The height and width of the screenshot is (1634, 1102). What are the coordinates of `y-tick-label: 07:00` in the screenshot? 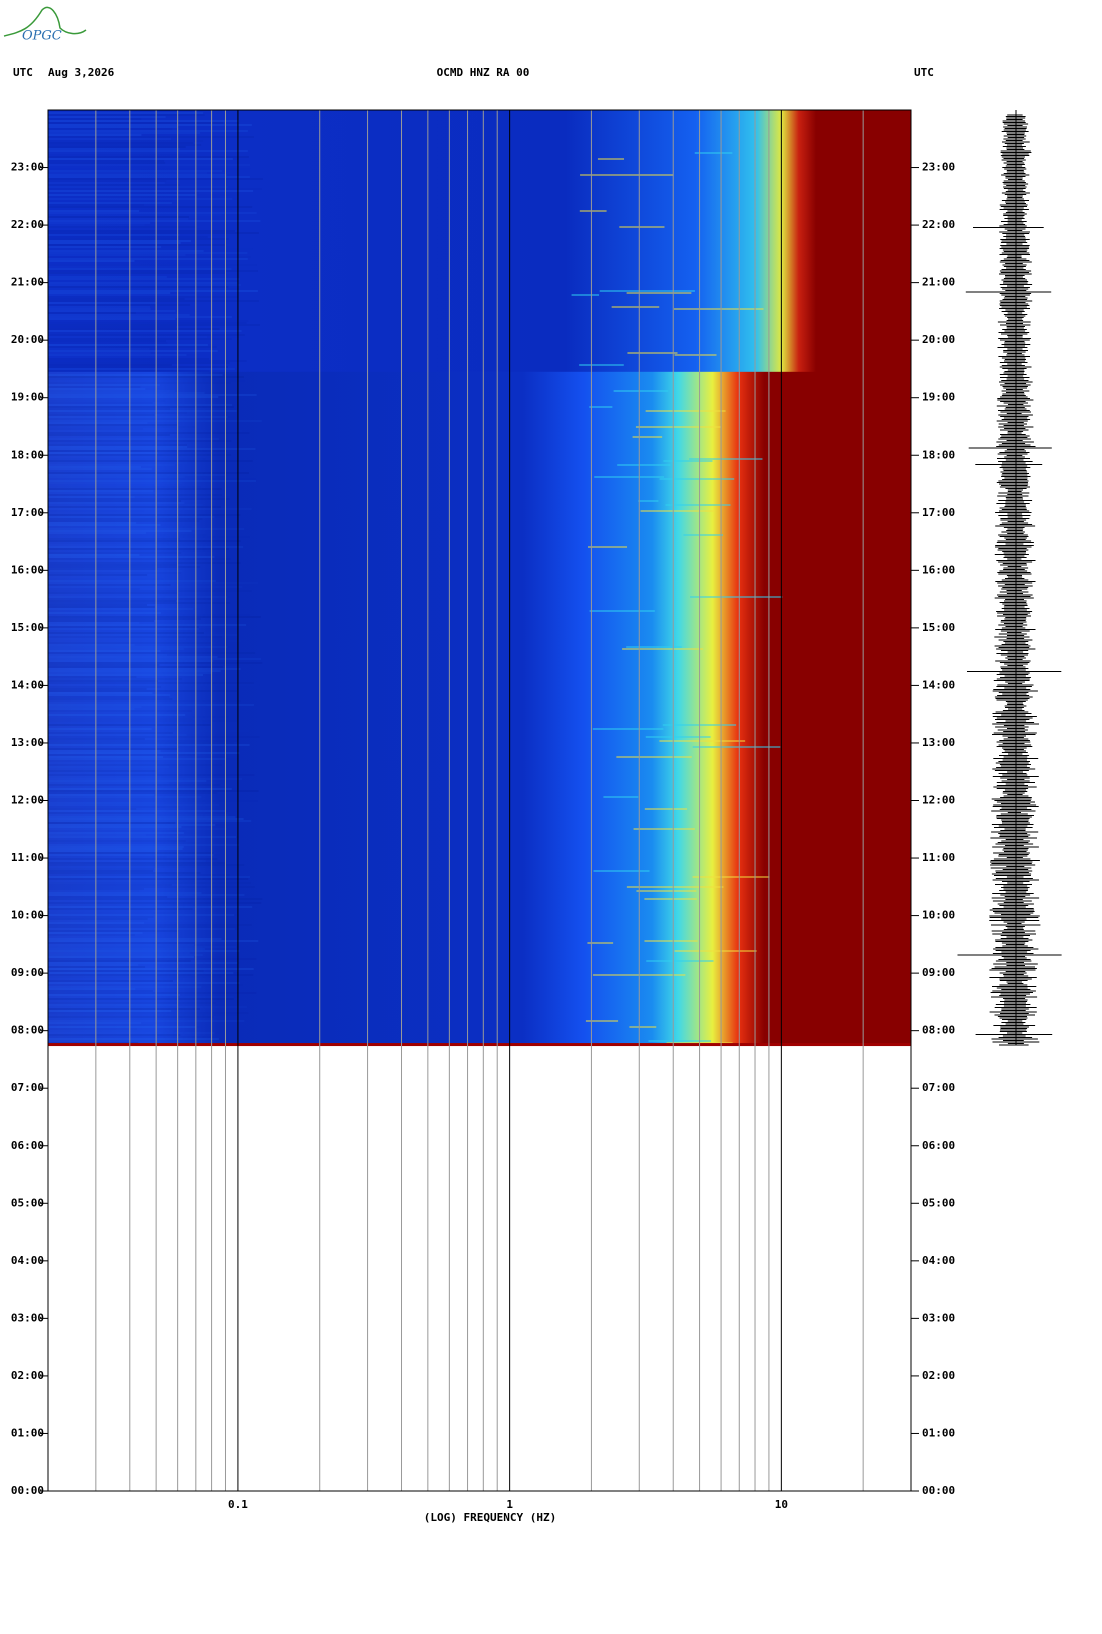 It's located at (27, 1087).